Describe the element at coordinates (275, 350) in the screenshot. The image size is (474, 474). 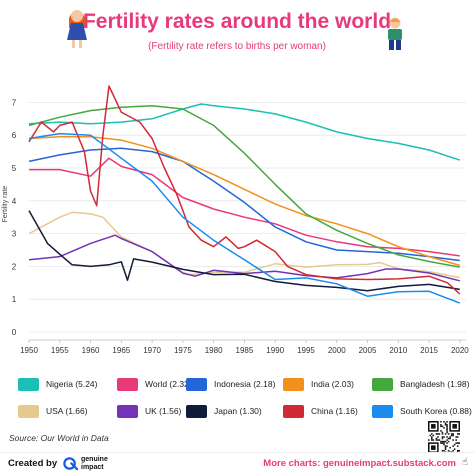
I see `x-tick-label: 1990` at that location.